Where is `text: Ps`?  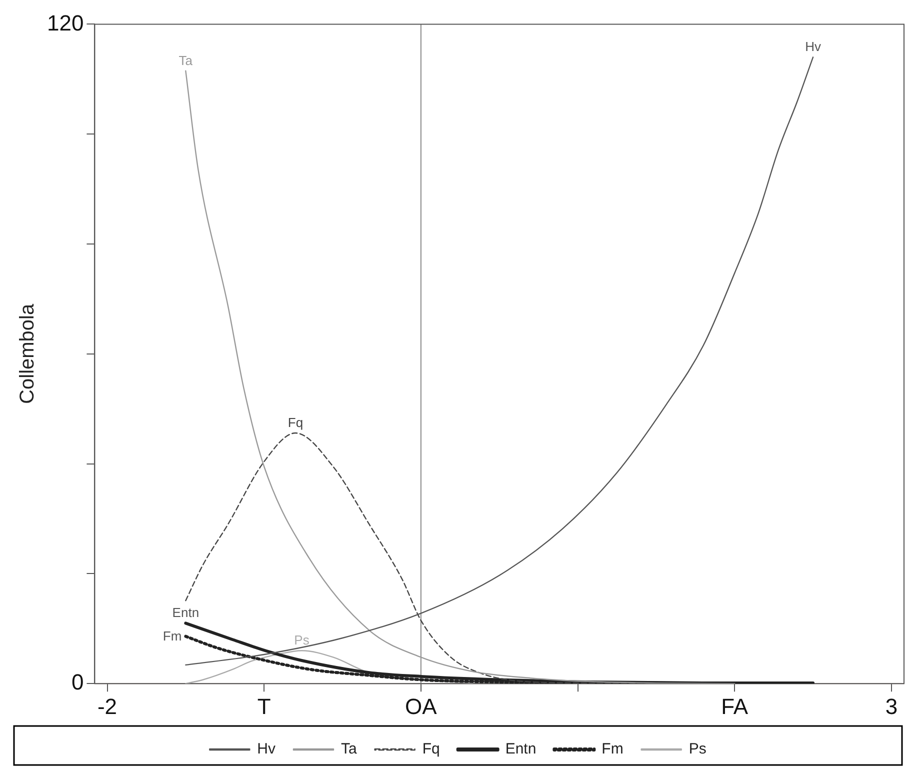 text: Ps is located at coordinates (302, 640).